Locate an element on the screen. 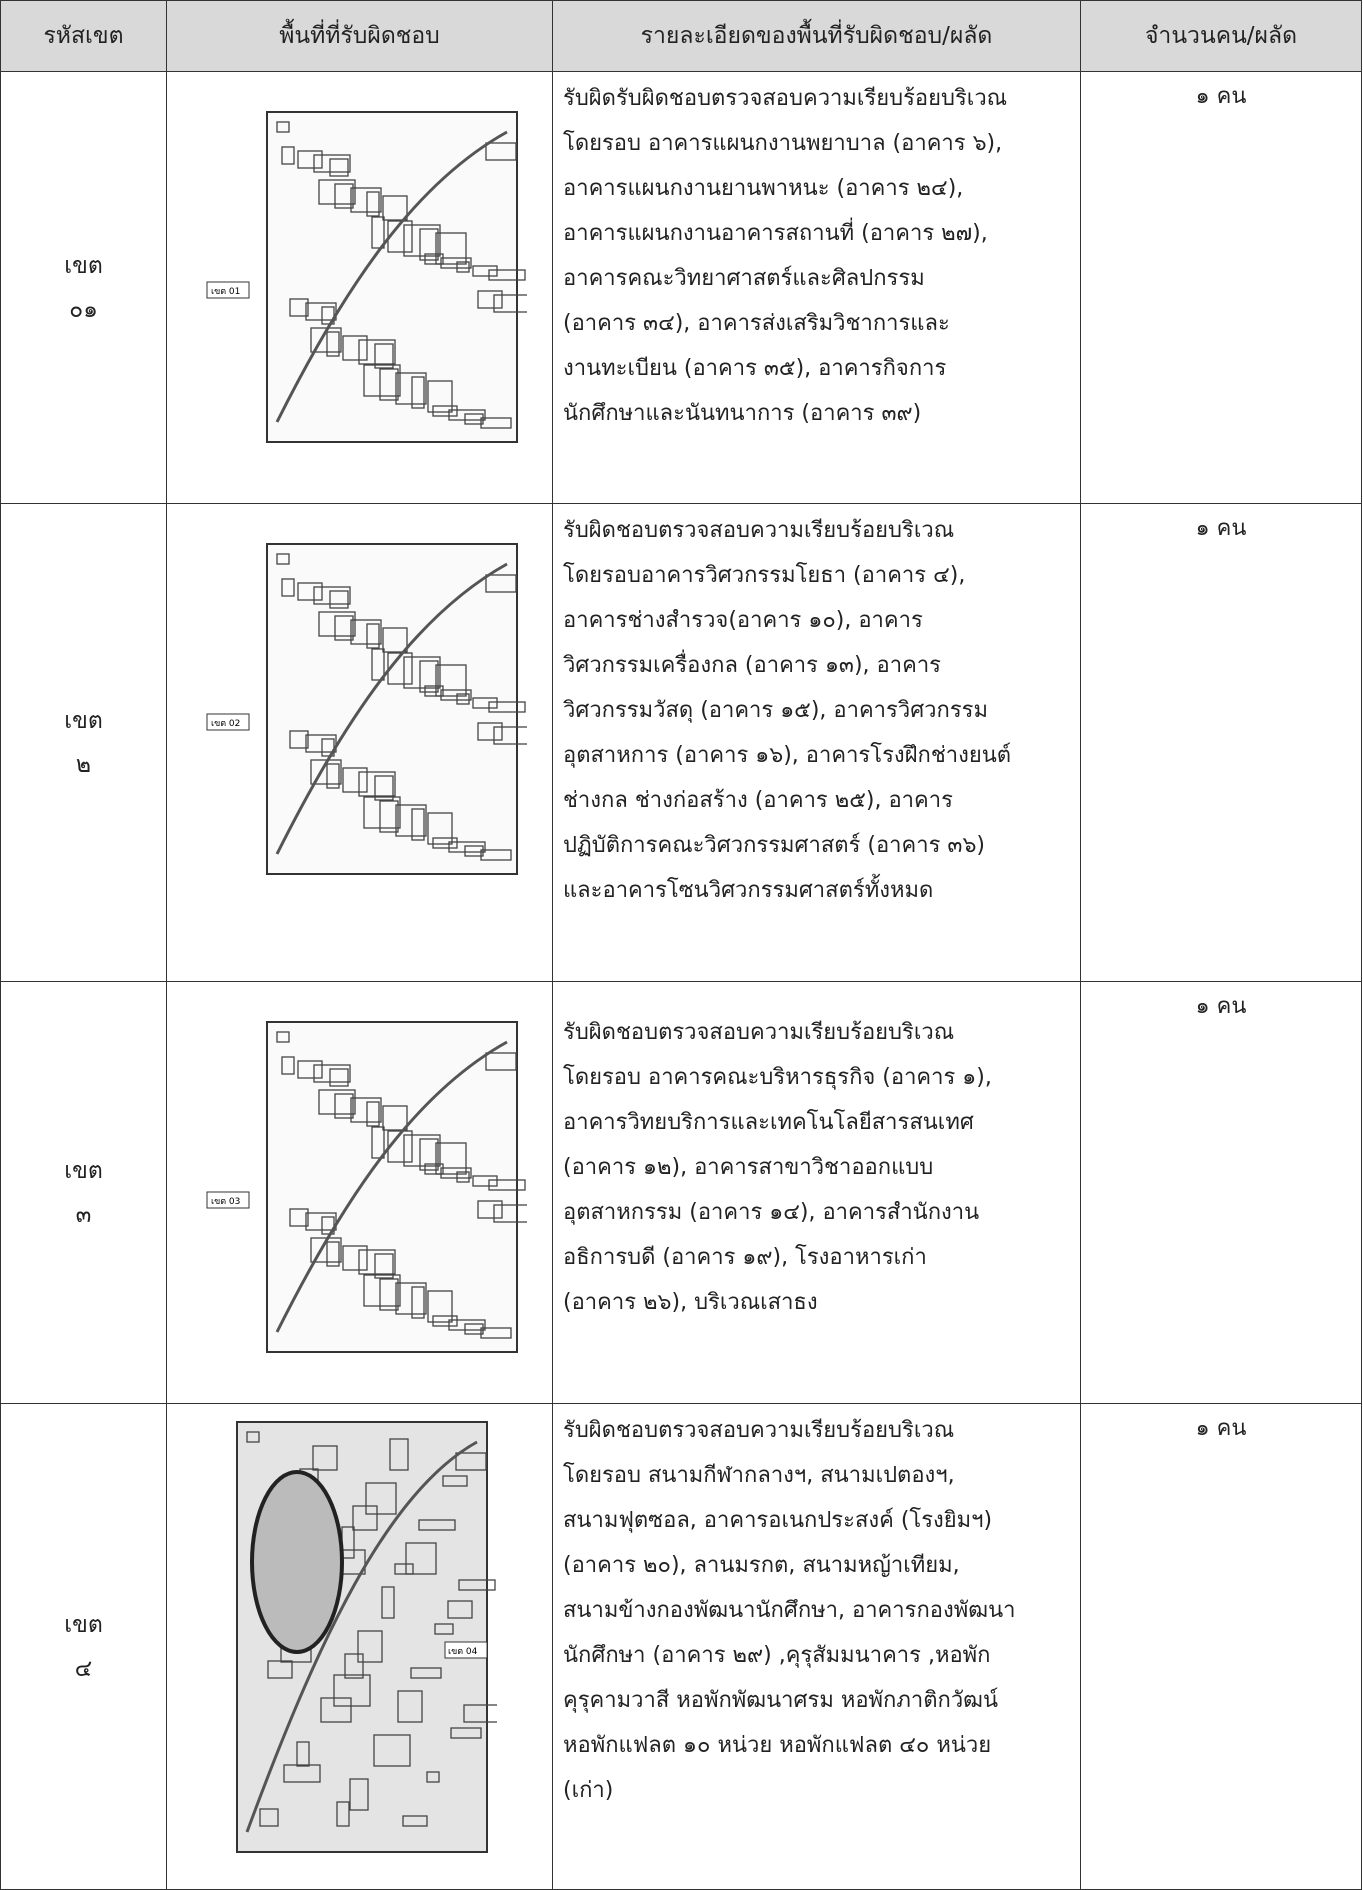 Image resolution: width=1363 pixels, height=1890 pixels. detail-line: (อาคาร ๒๖), บริเวณเสาธง is located at coordinates (690, 1302).